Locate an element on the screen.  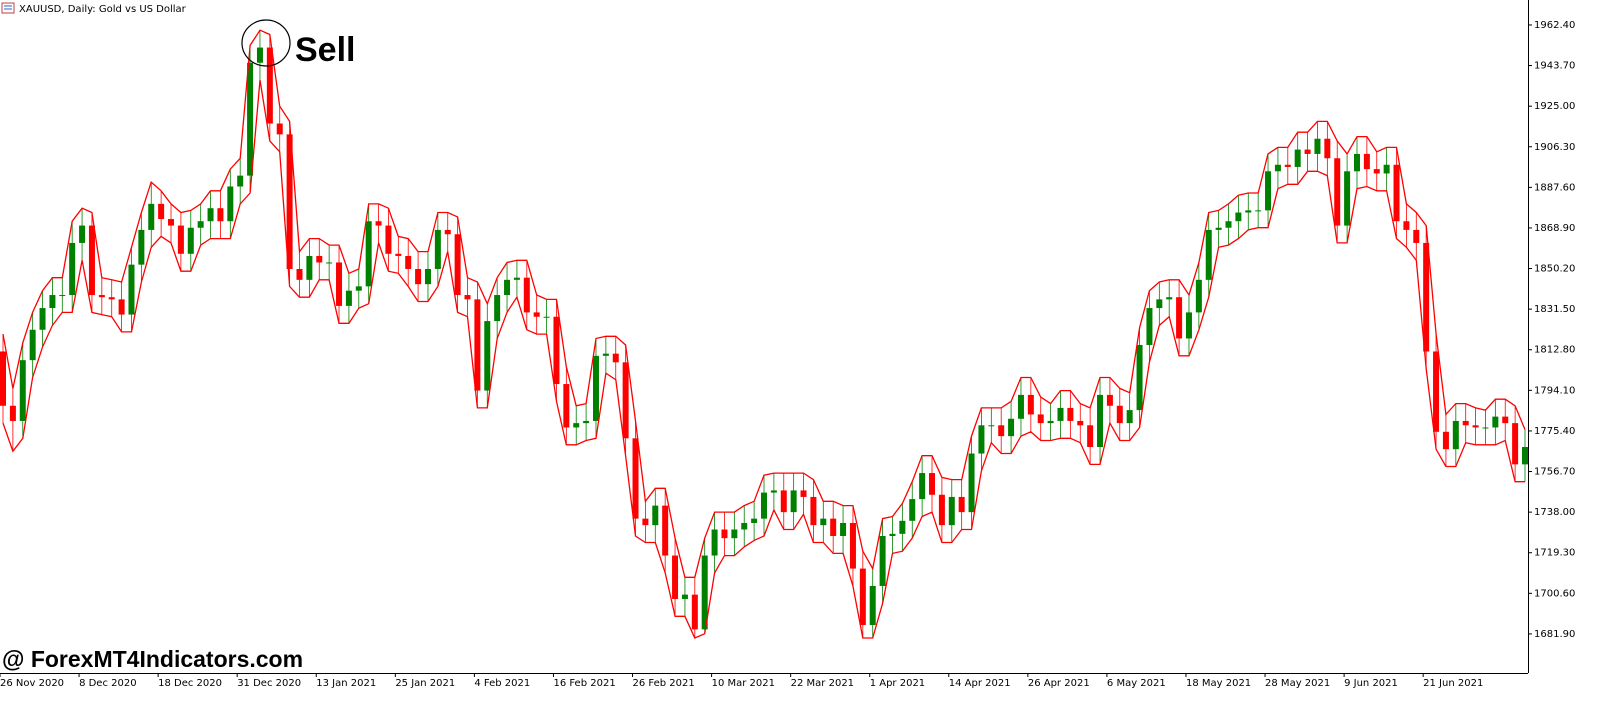
y-tick-label: 1719.30 is located at coordinates (1554, 553).